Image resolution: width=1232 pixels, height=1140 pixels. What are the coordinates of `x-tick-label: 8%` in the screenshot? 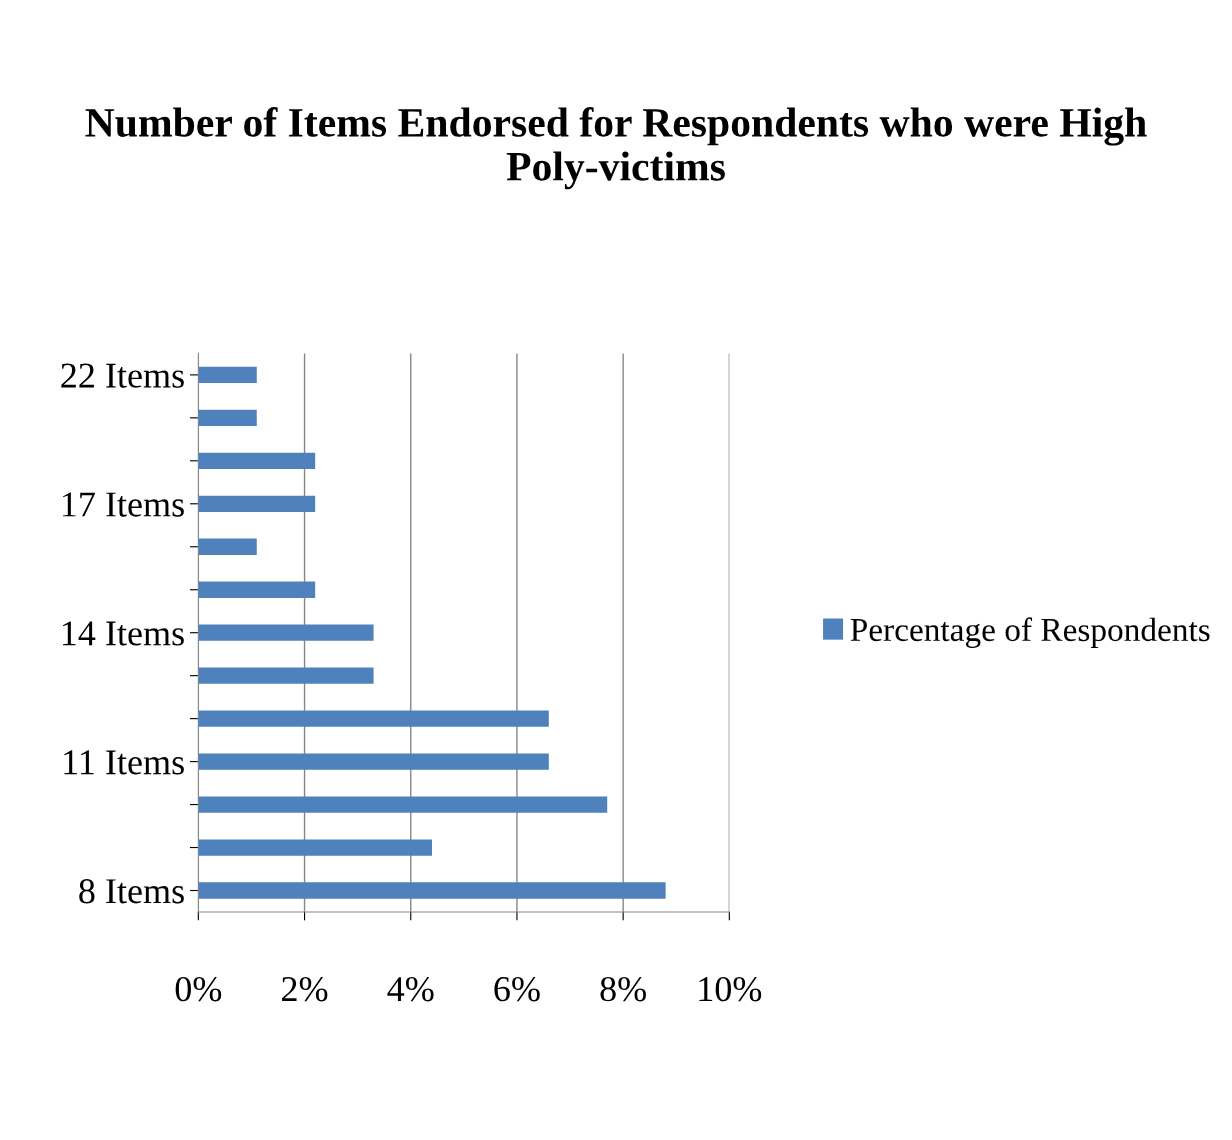 It's located at (623, 989).